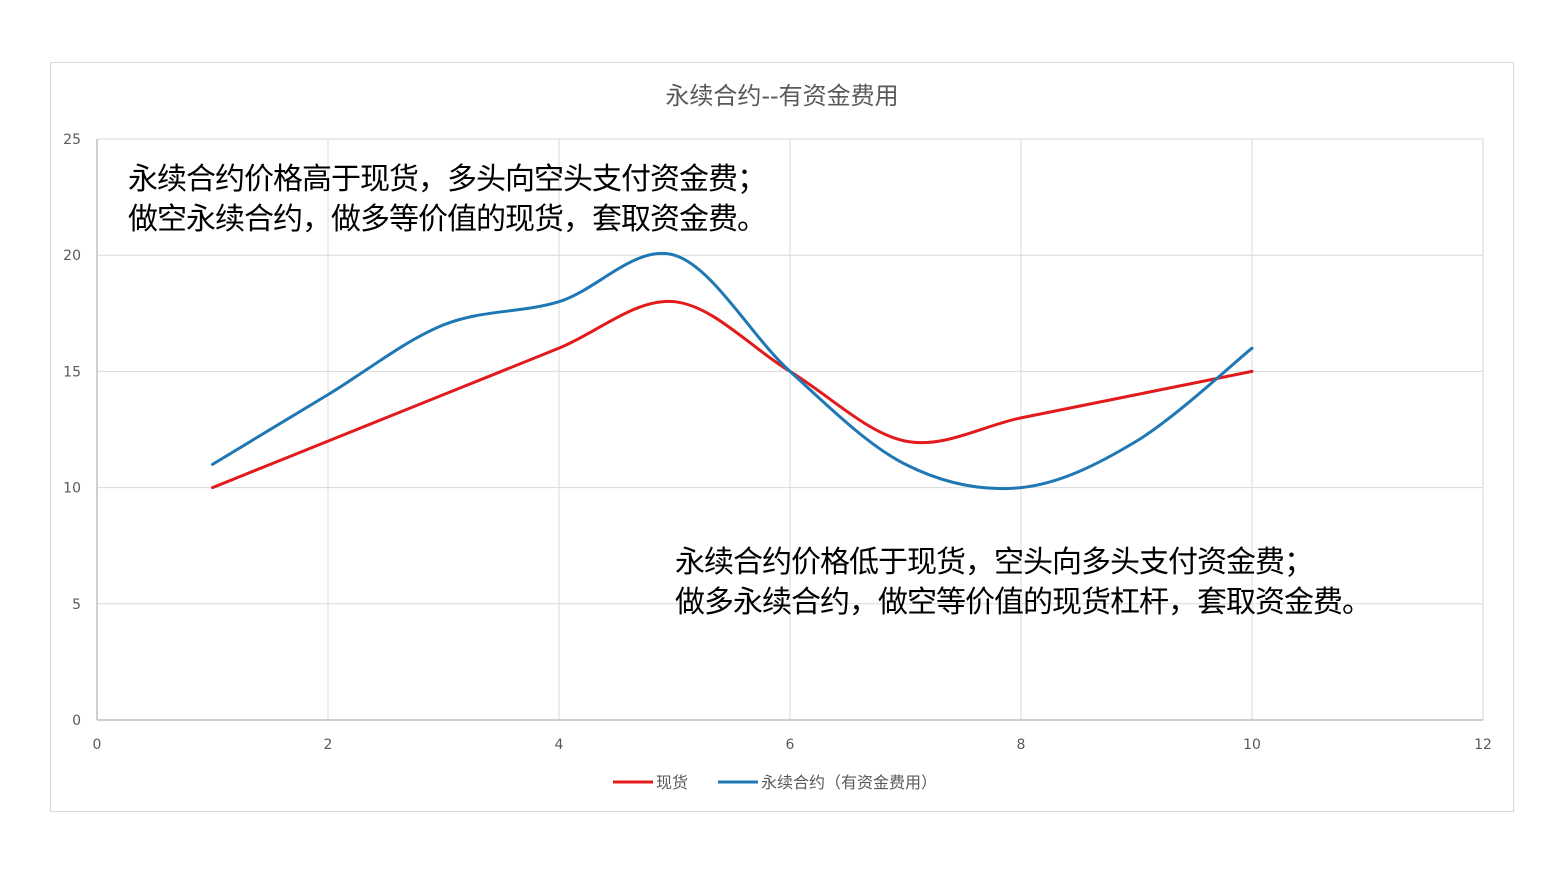 The height and width of the screenshot is (876, 1564). What do you see at coordinates (994, 562) in the screenshot?
I see `annotation-discount-line-1: 永续合约价格低于现货，空头向多头支付资金费；` at bounding box center [994, 562].